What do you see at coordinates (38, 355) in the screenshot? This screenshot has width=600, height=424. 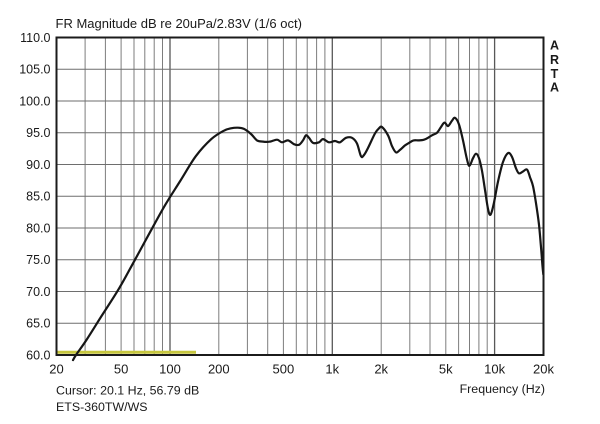 I see `svg-text: 60.0` at bounding box center [38, 355].